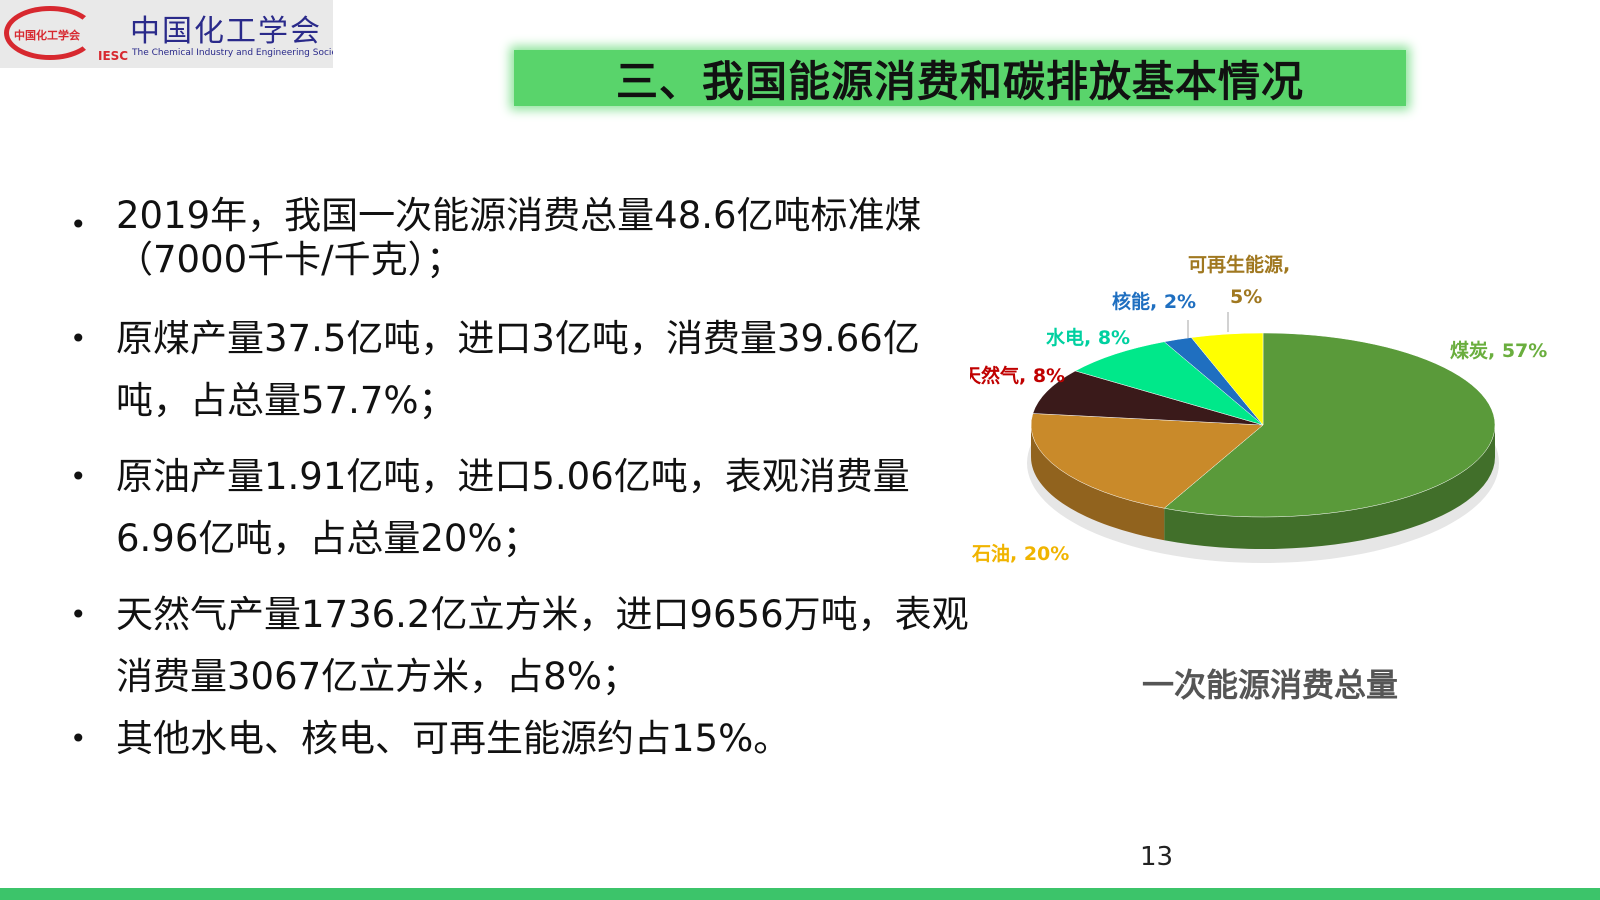  What do you see at coordinates (1498, 351) in the screenshot?
I see `pie-label-煤炭: 煤炭, 57%` at bounding box center [1498, 351].